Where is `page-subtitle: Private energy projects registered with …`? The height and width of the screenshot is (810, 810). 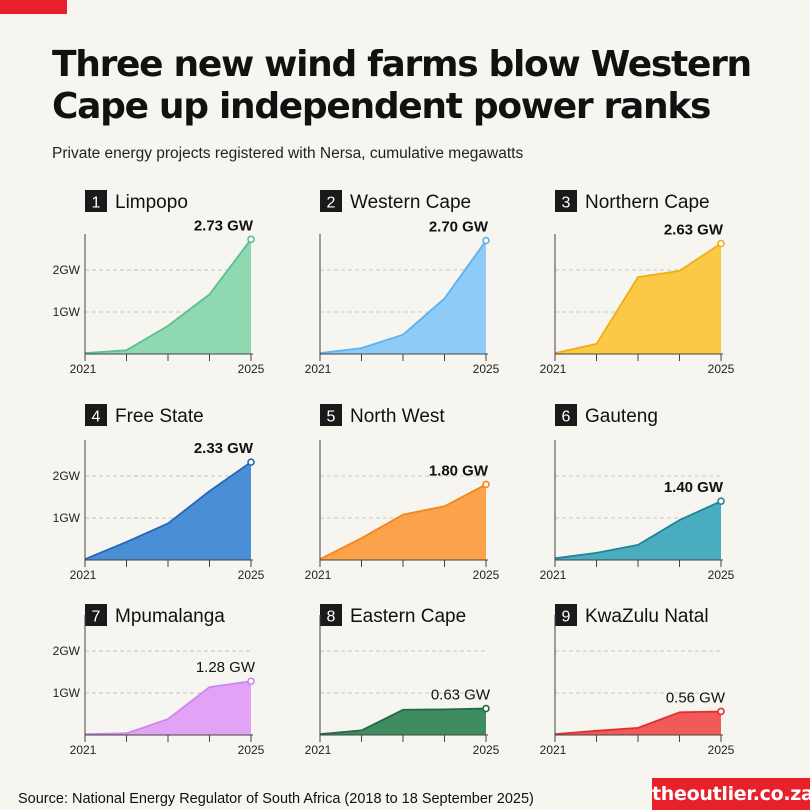
page-subtitle: Private energy projects registered with … is located at coordinates (288, 153).